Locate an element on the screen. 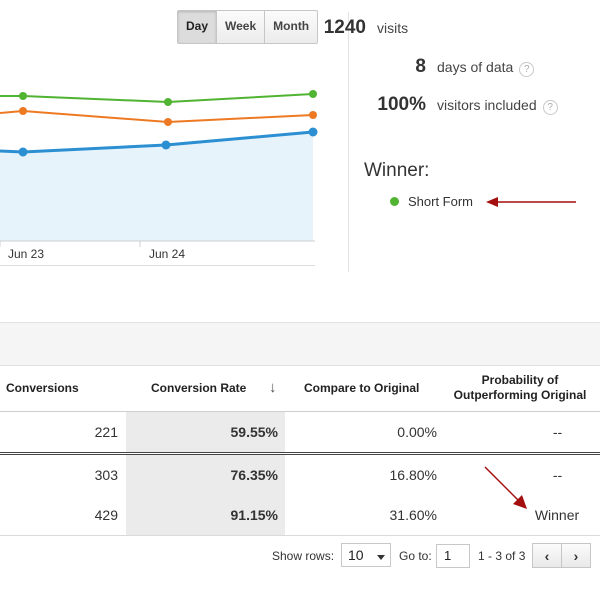 The height and width of the screenshot is (595, 600). x-tick-label: Jun 23 is located at coordinates (26, 254).